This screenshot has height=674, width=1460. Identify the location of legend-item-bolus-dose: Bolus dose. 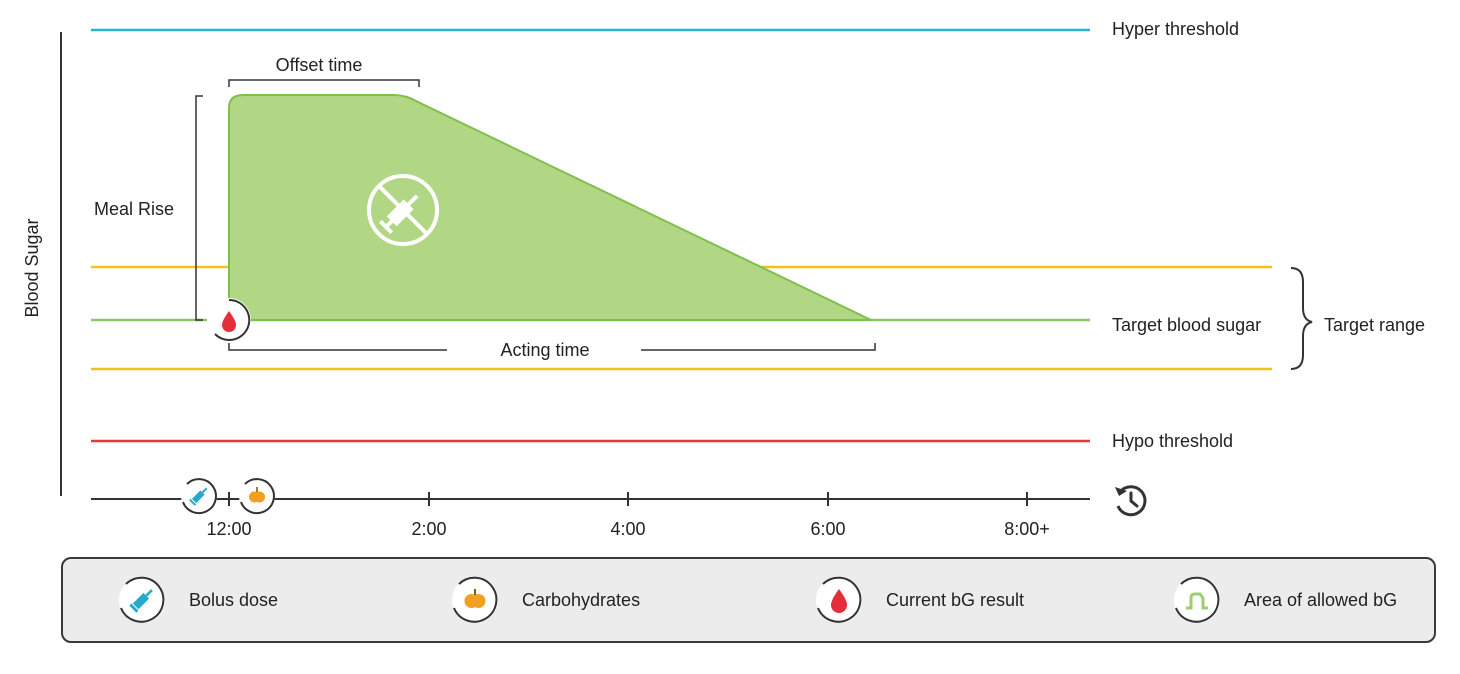
(197, 600).